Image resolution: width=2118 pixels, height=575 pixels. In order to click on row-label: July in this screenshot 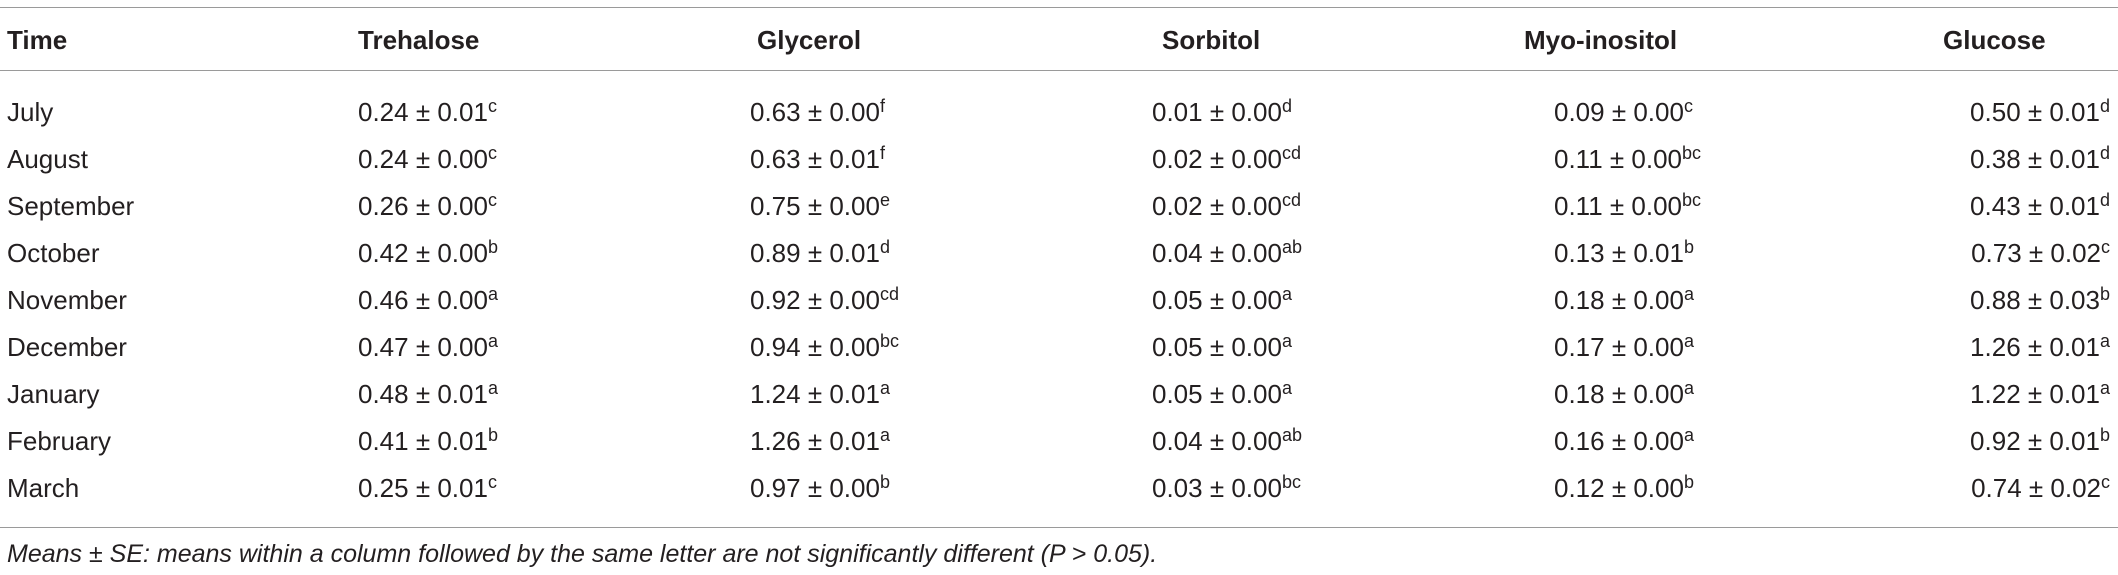, I will do `click(30, 112)`.